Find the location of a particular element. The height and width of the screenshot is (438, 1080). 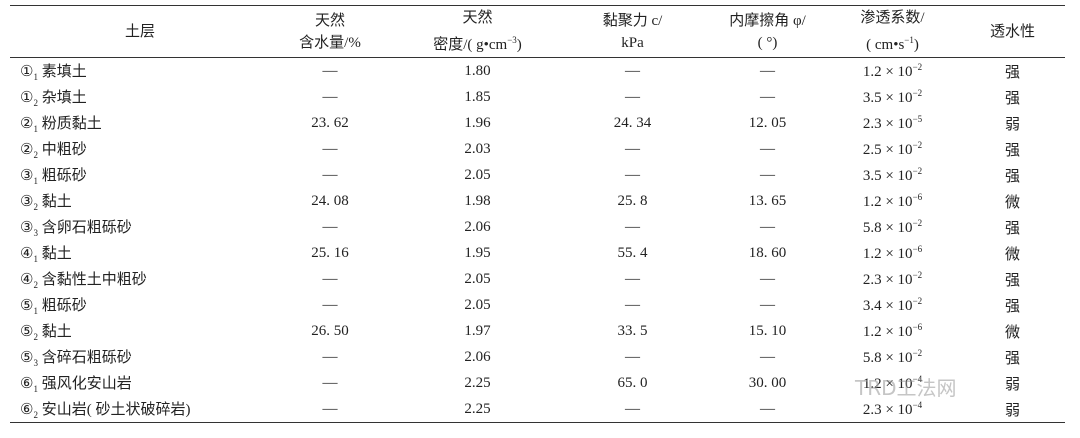

header-text: 内摩擦角 φ/ is located at coordinates (767, 20).